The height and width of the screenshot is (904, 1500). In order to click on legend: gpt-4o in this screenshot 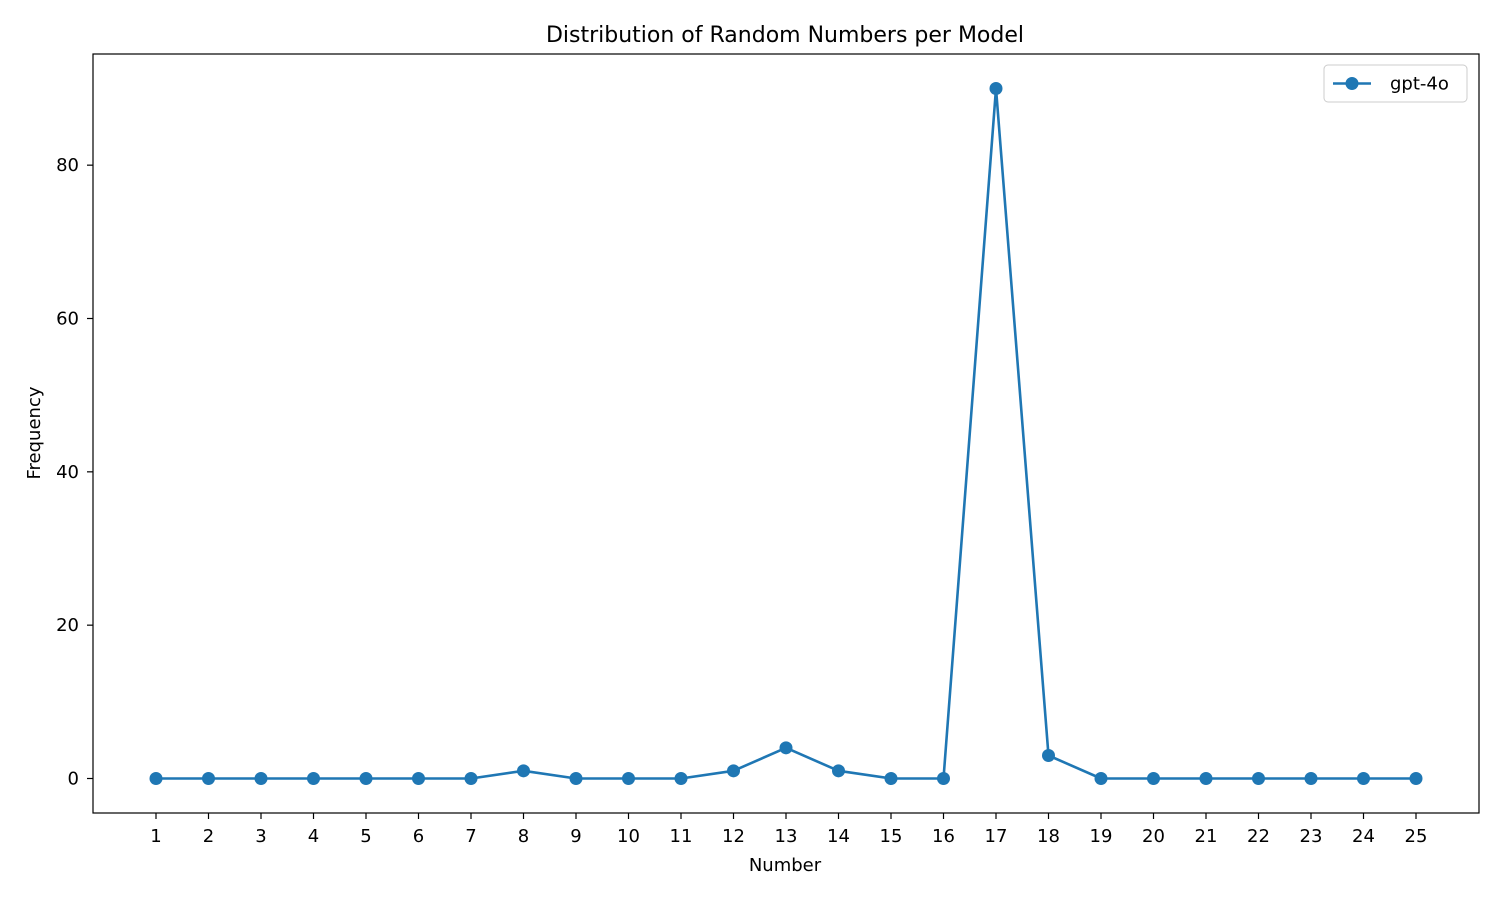, I will do `click(1395, 83)`.